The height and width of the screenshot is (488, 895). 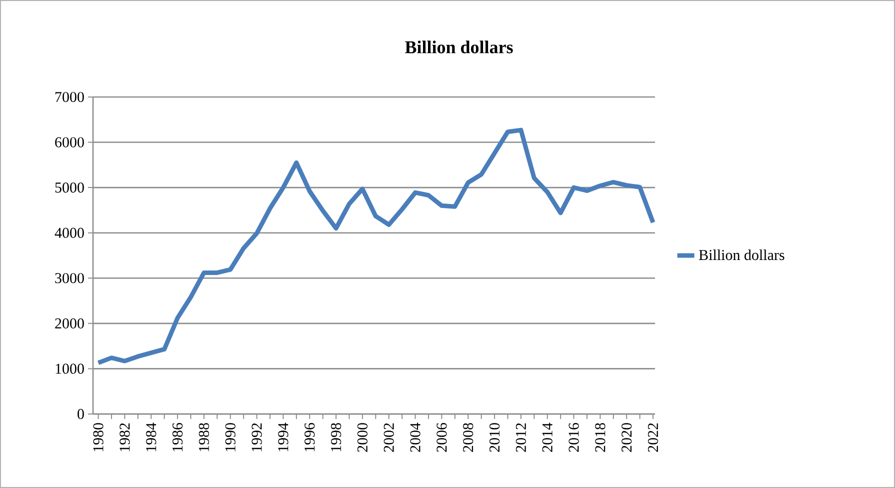 I want to click on y-tick-label: 7000, so click(x=69, y=97).